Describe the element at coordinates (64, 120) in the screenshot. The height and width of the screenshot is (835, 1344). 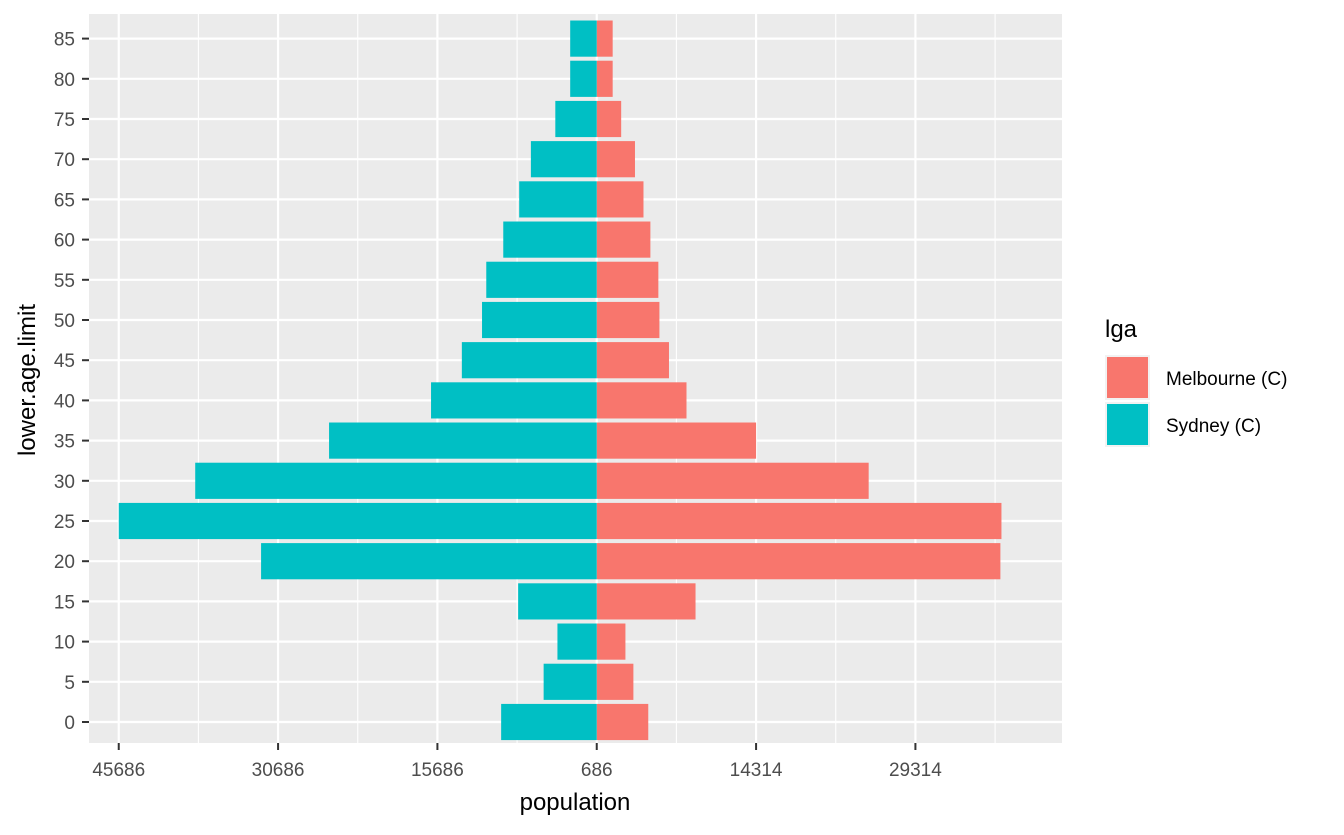
I see `y-tick-label: 75` at that location.